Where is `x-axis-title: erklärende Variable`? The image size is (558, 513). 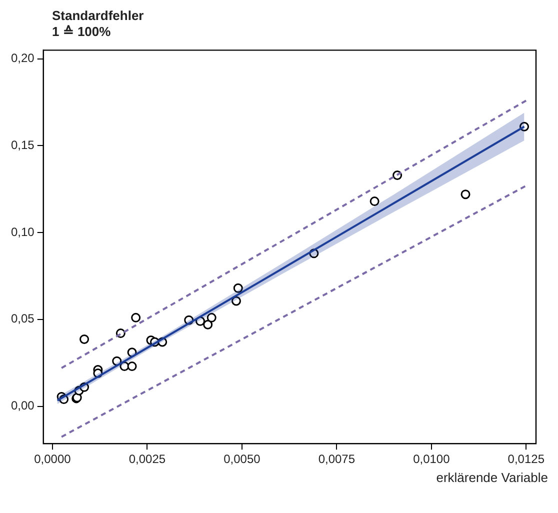
x-axis-title: erklärende Variable is located at coordinates (492, 477).